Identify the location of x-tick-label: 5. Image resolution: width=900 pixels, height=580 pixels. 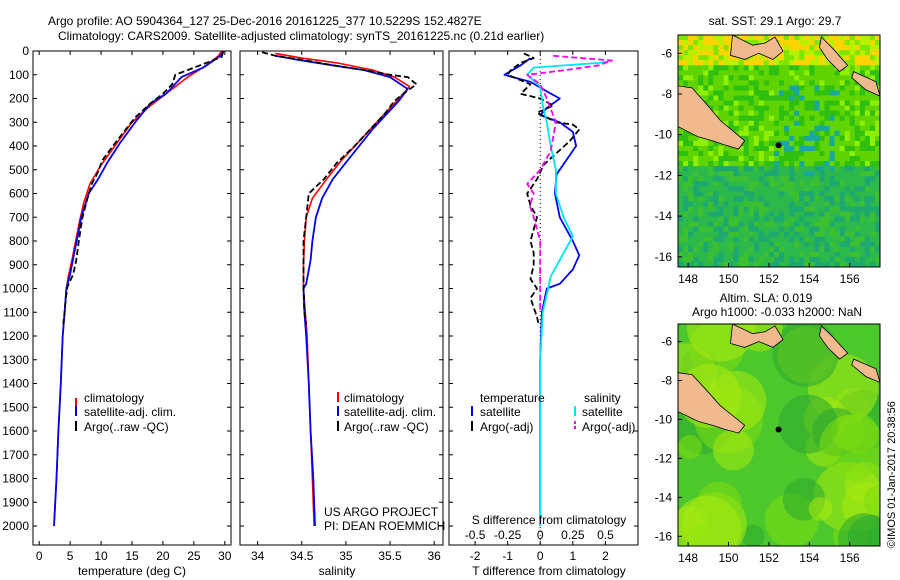
(70, 556).